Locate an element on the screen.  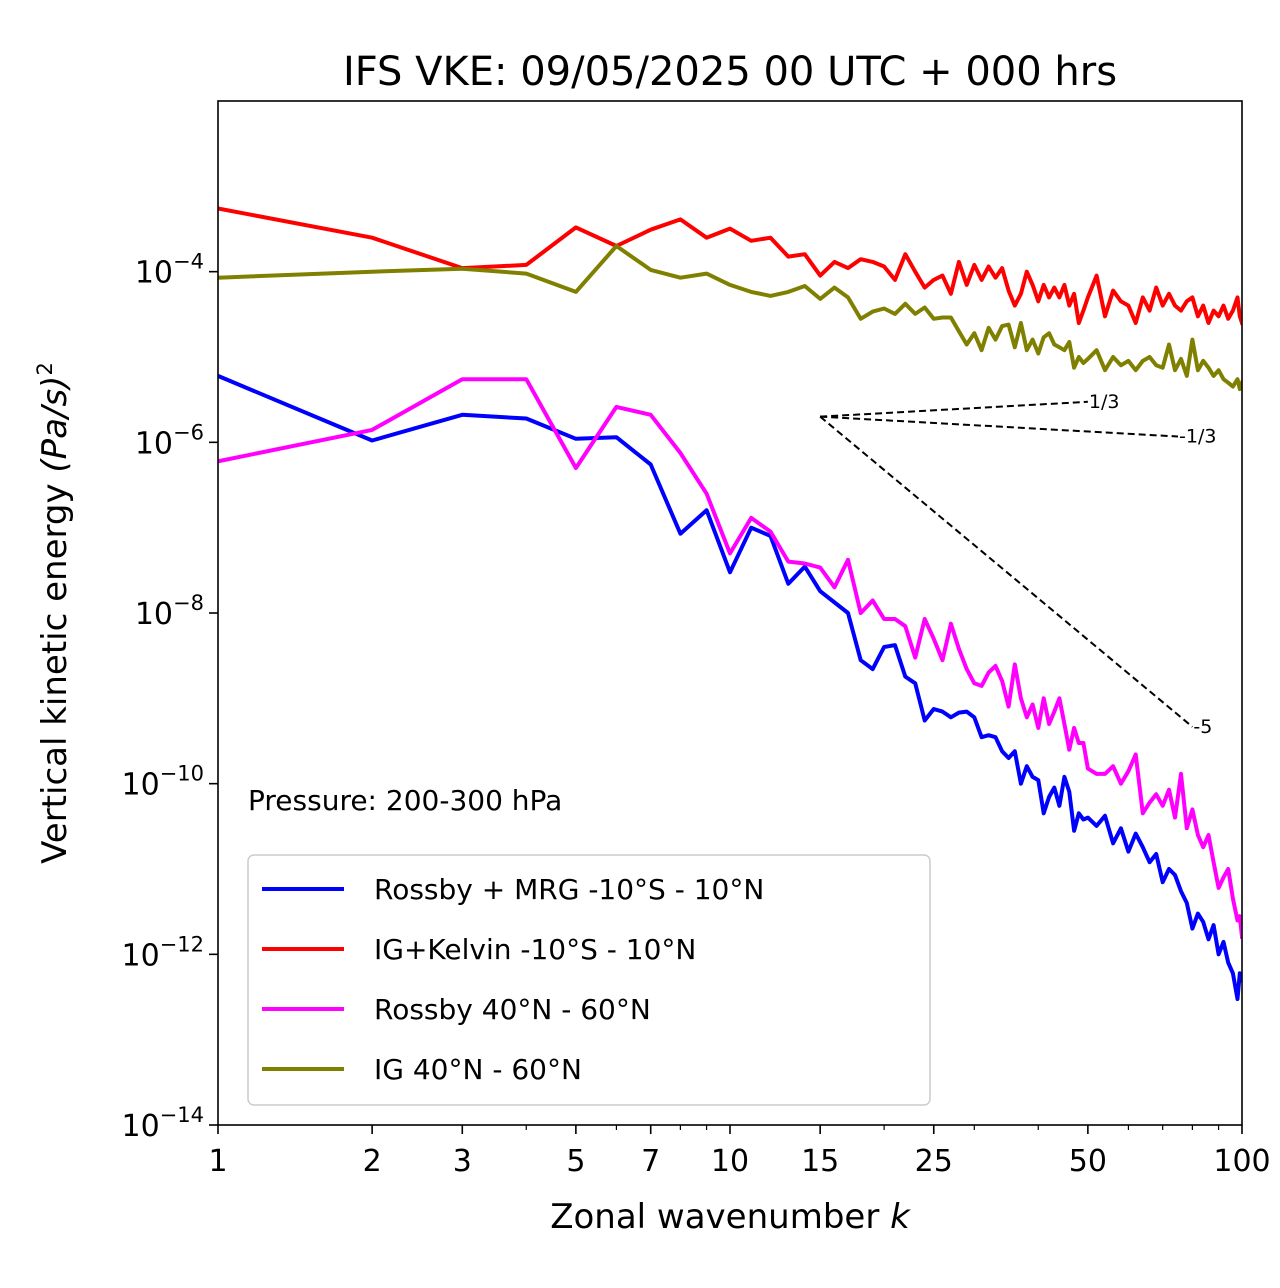
legend-label: Rossby 40°N - 60°N is located at coordinates (512, 1009).